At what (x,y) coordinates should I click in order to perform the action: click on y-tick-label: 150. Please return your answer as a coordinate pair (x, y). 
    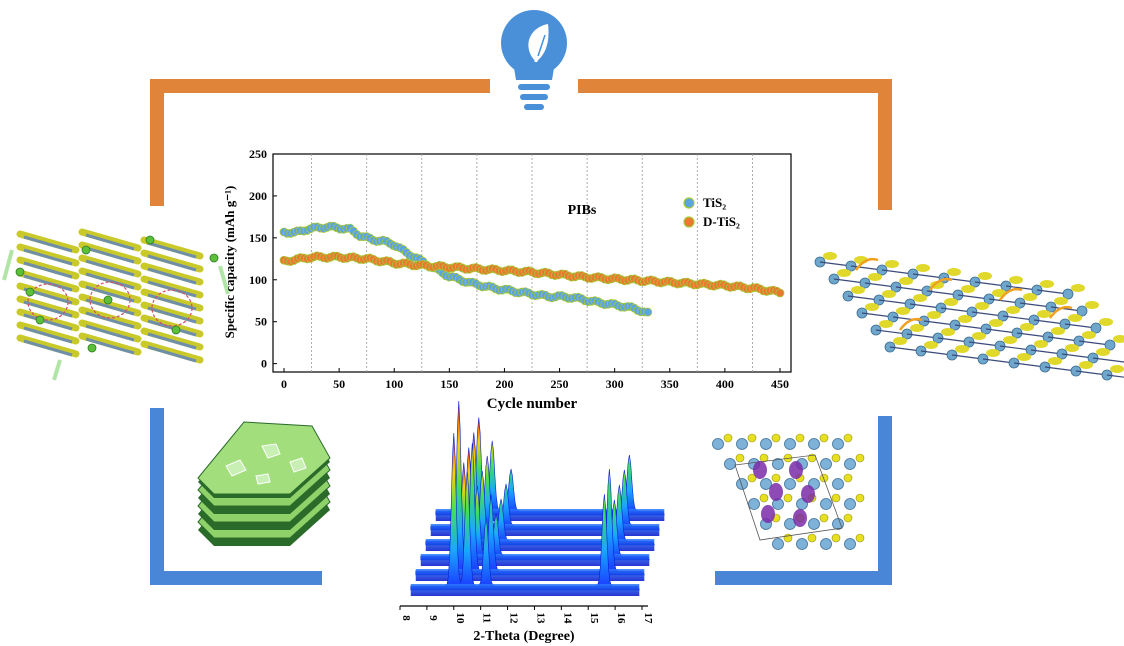
    Looking at the image, I should click on (258, 238).